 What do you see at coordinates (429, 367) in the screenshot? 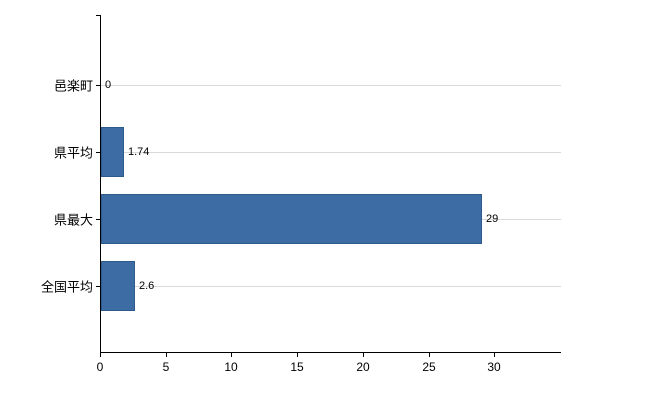
I see `x-tick-label: 25` at bounding box center [429, 367].